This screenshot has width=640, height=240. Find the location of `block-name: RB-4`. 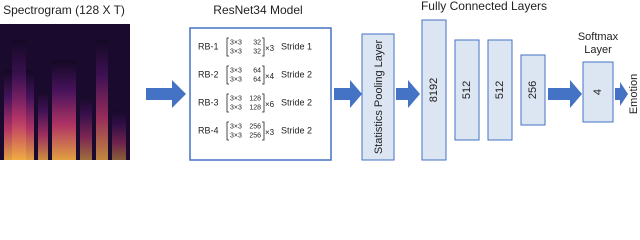

block-name: RB-4 is located at coordinates (208, 130).